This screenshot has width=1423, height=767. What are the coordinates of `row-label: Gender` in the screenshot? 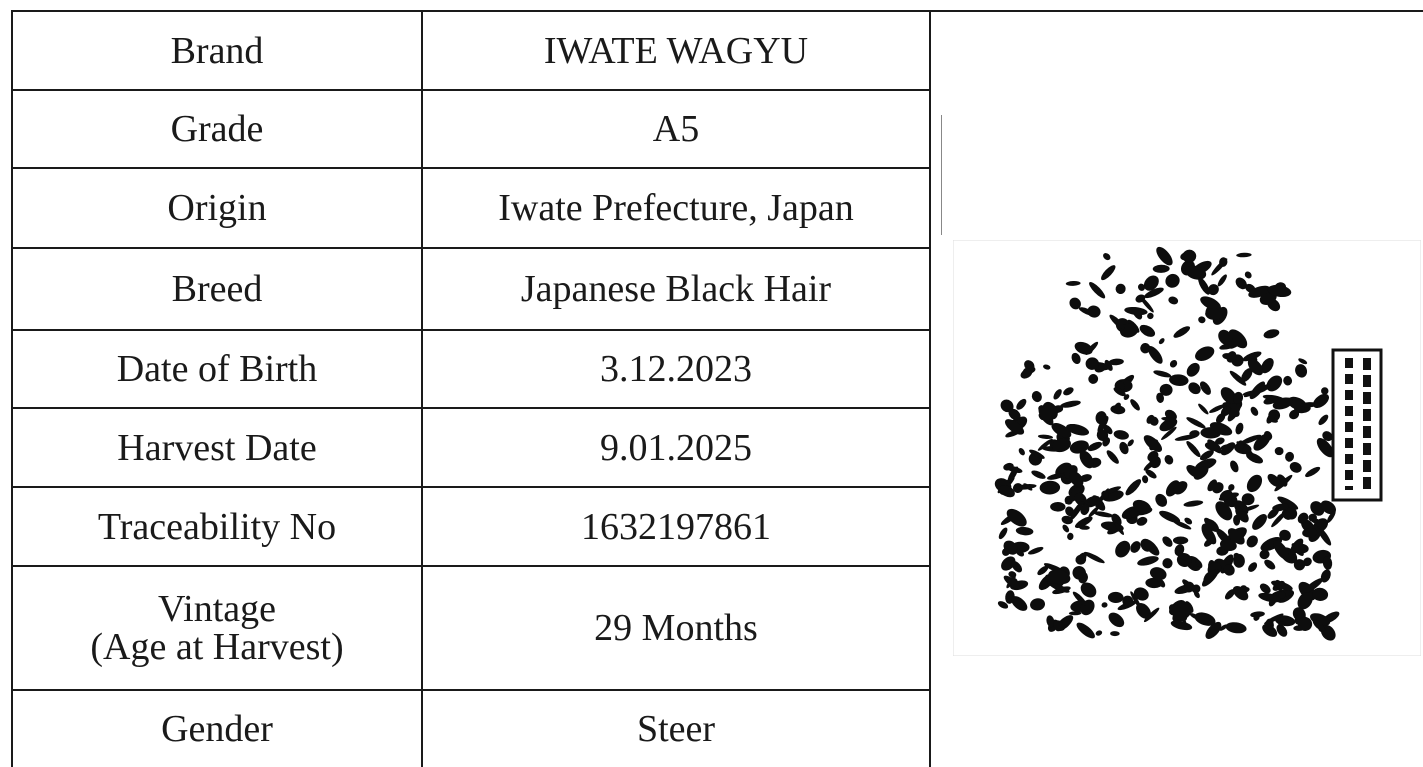 It's located at (217, 728).